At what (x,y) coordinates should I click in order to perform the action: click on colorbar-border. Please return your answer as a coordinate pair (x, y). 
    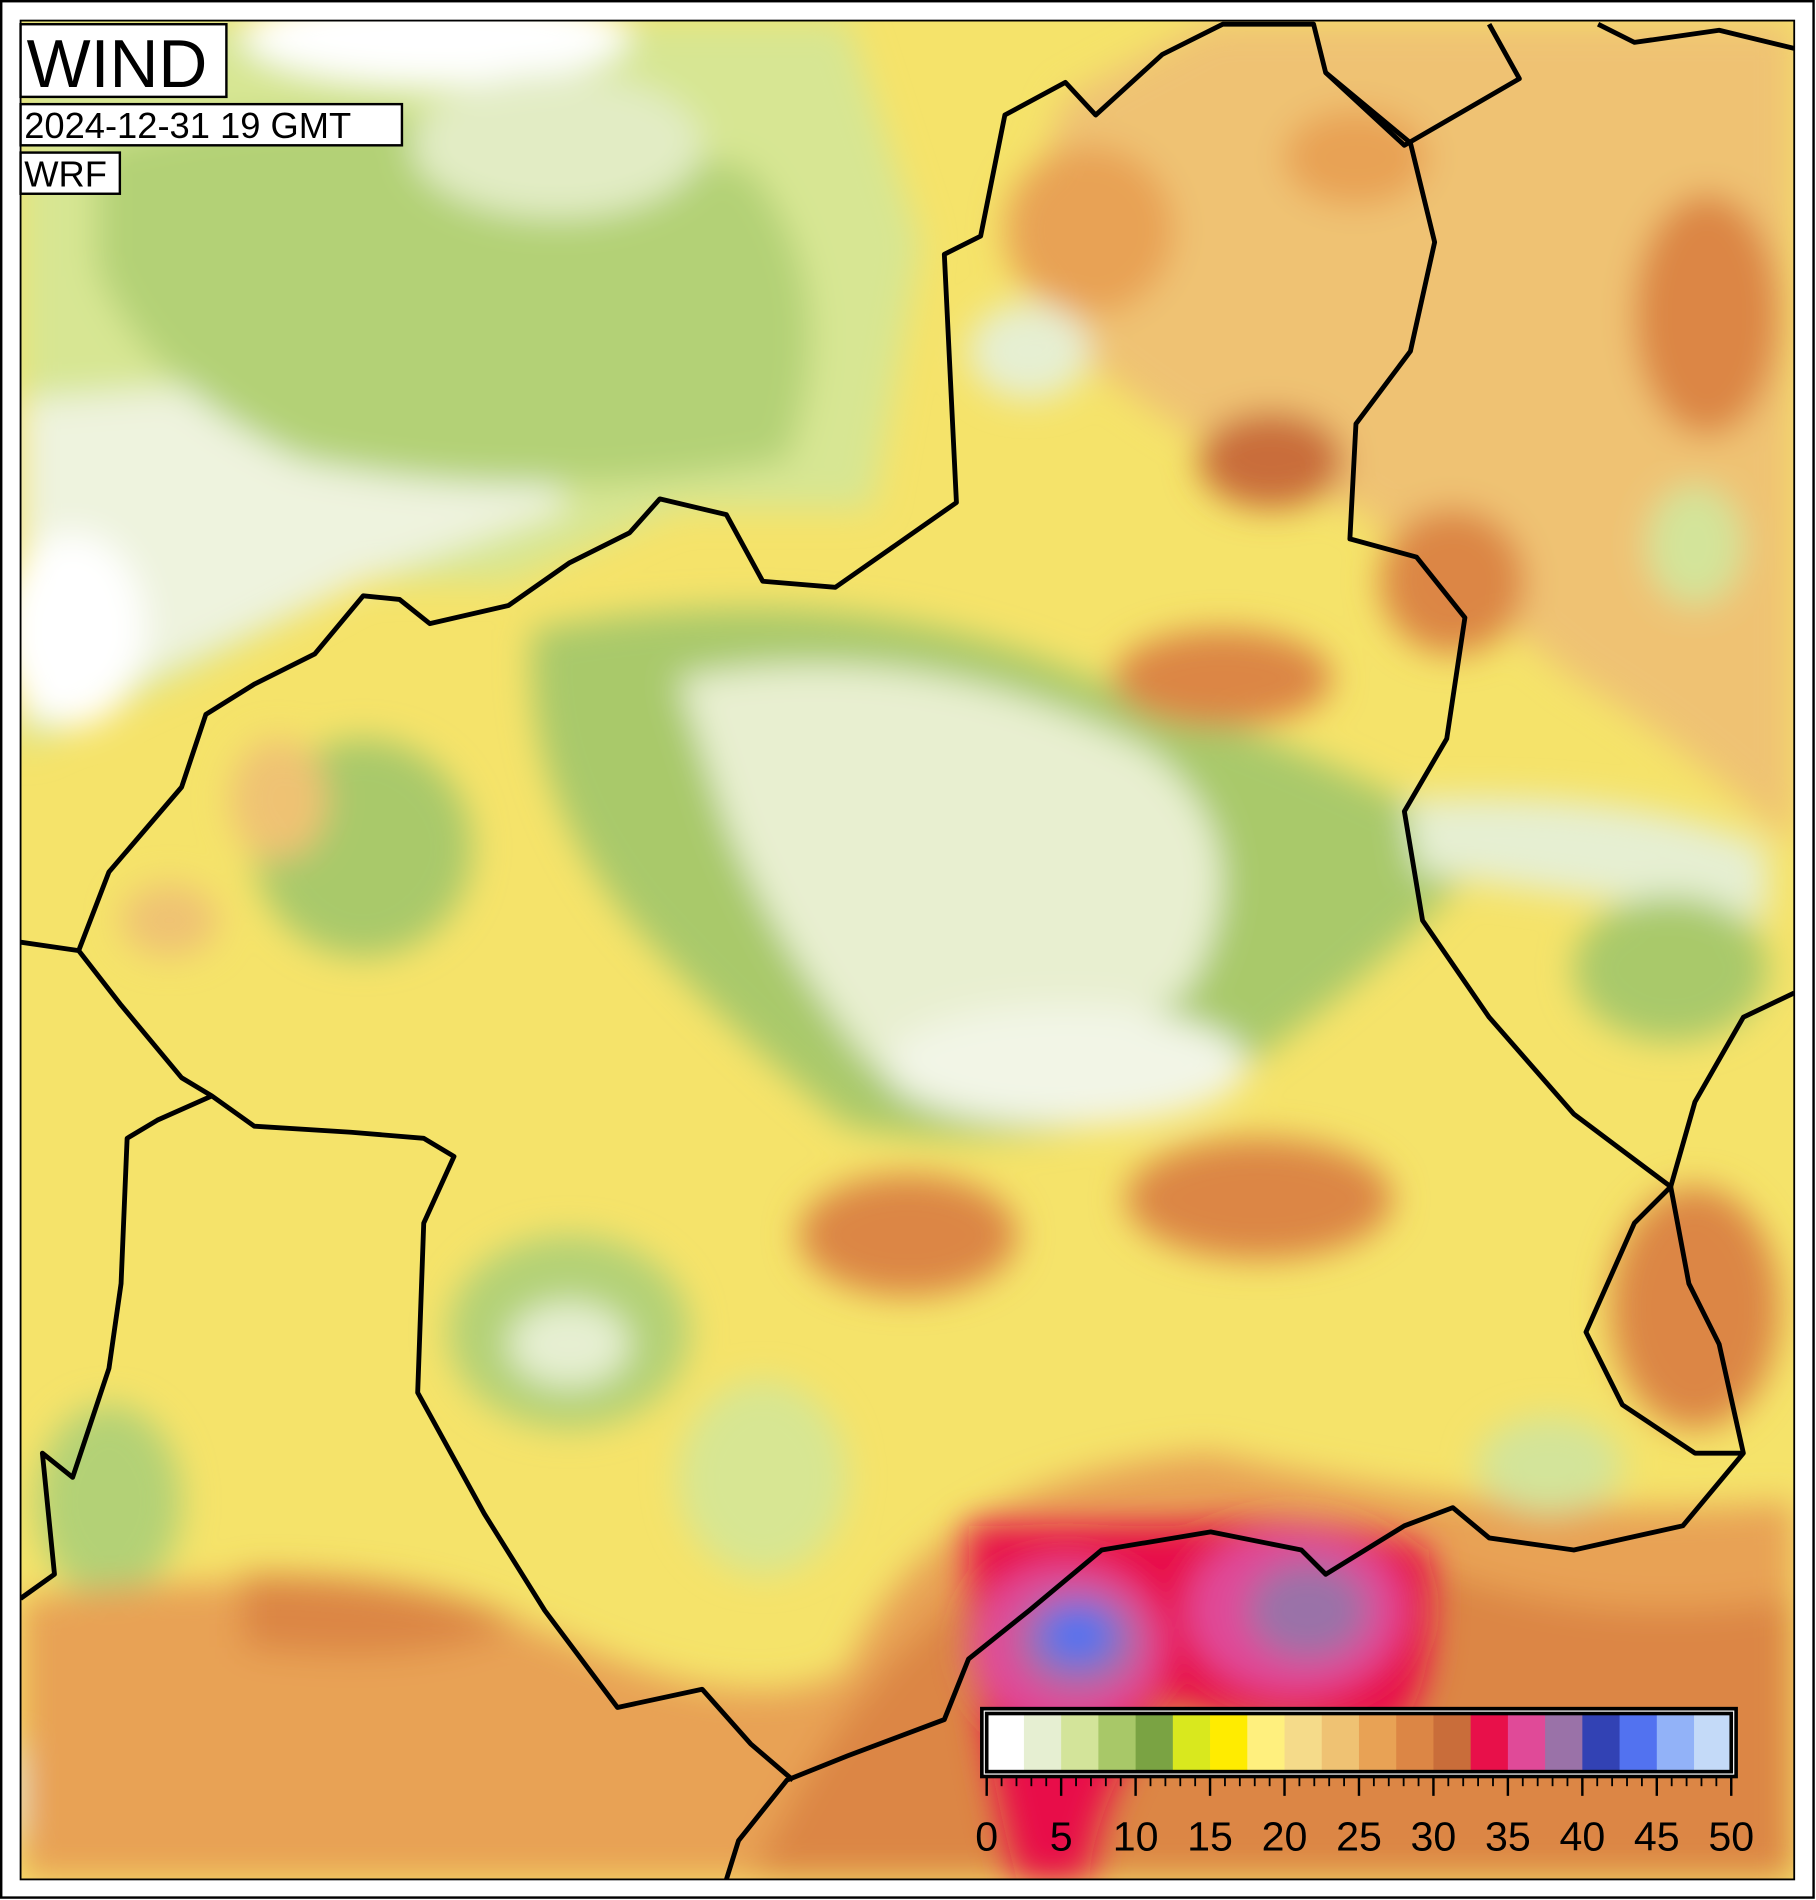
    Looking at the image, I should click on (1359, 1742).